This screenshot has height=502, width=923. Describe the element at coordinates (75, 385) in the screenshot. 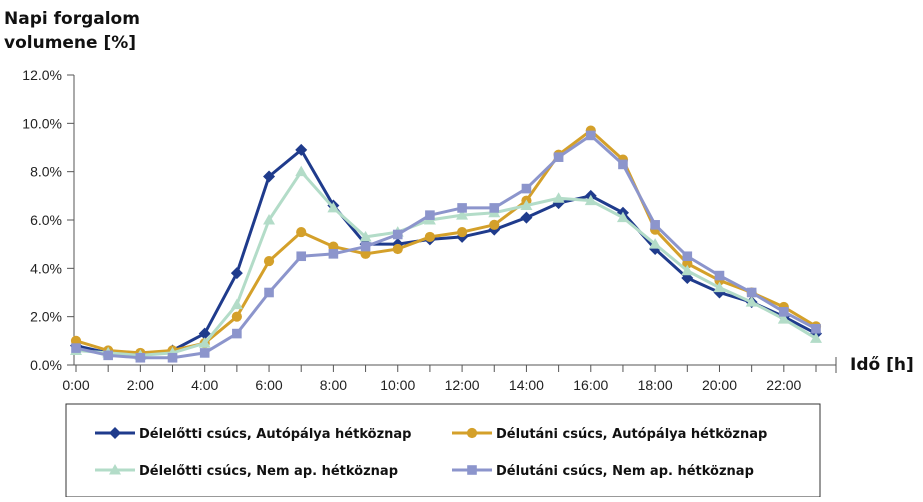

I see `x-tick-label: 0:00` at that location.